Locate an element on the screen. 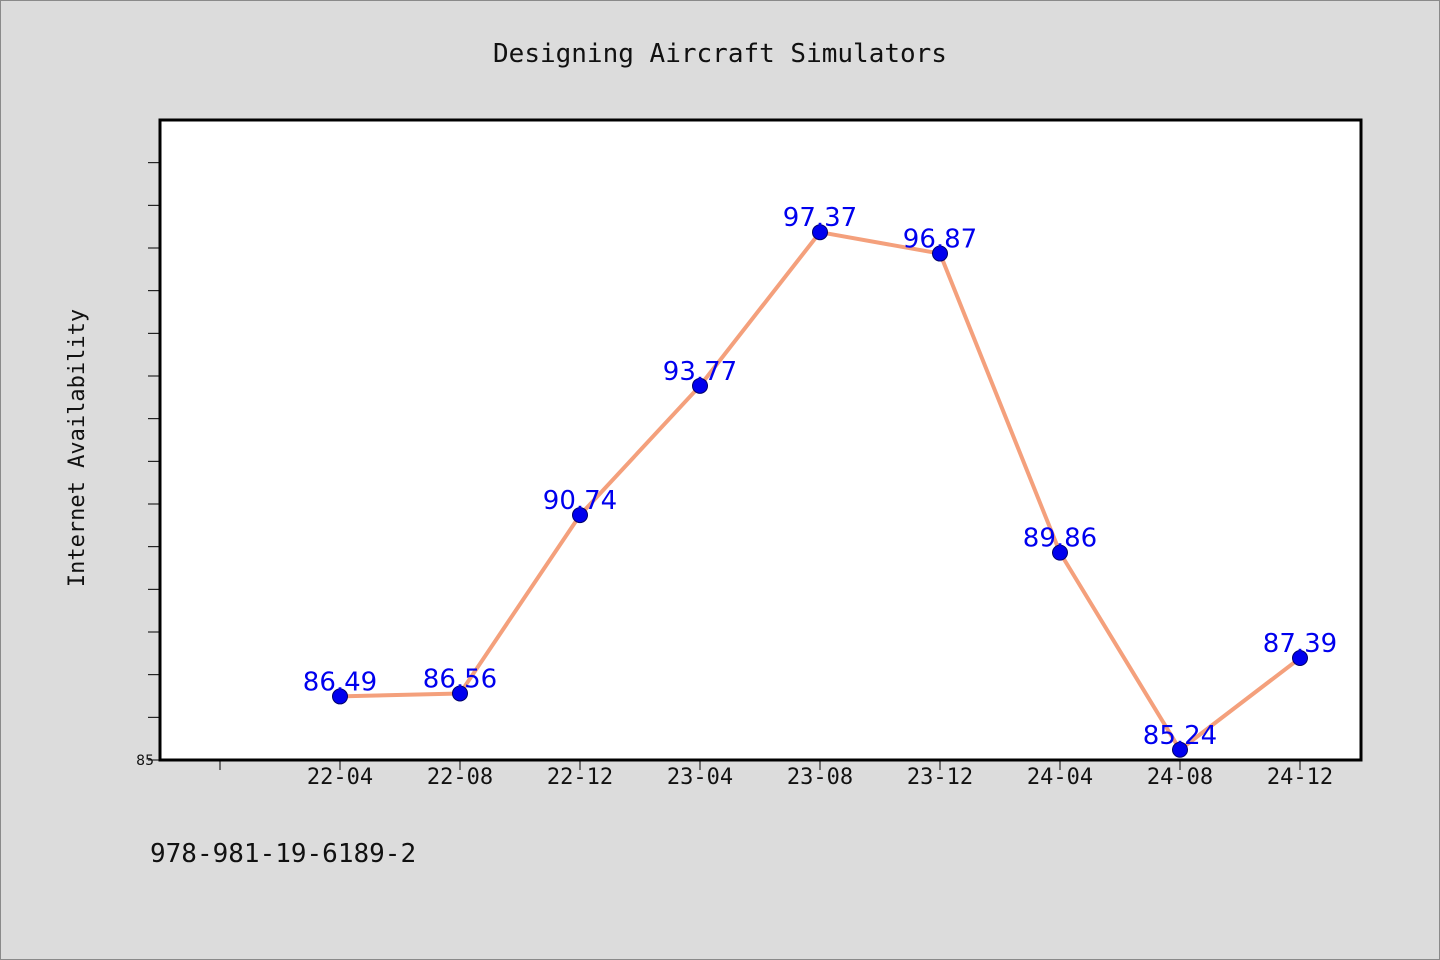  x-tick-label: 22-04 is located at coordinates (340, 777).